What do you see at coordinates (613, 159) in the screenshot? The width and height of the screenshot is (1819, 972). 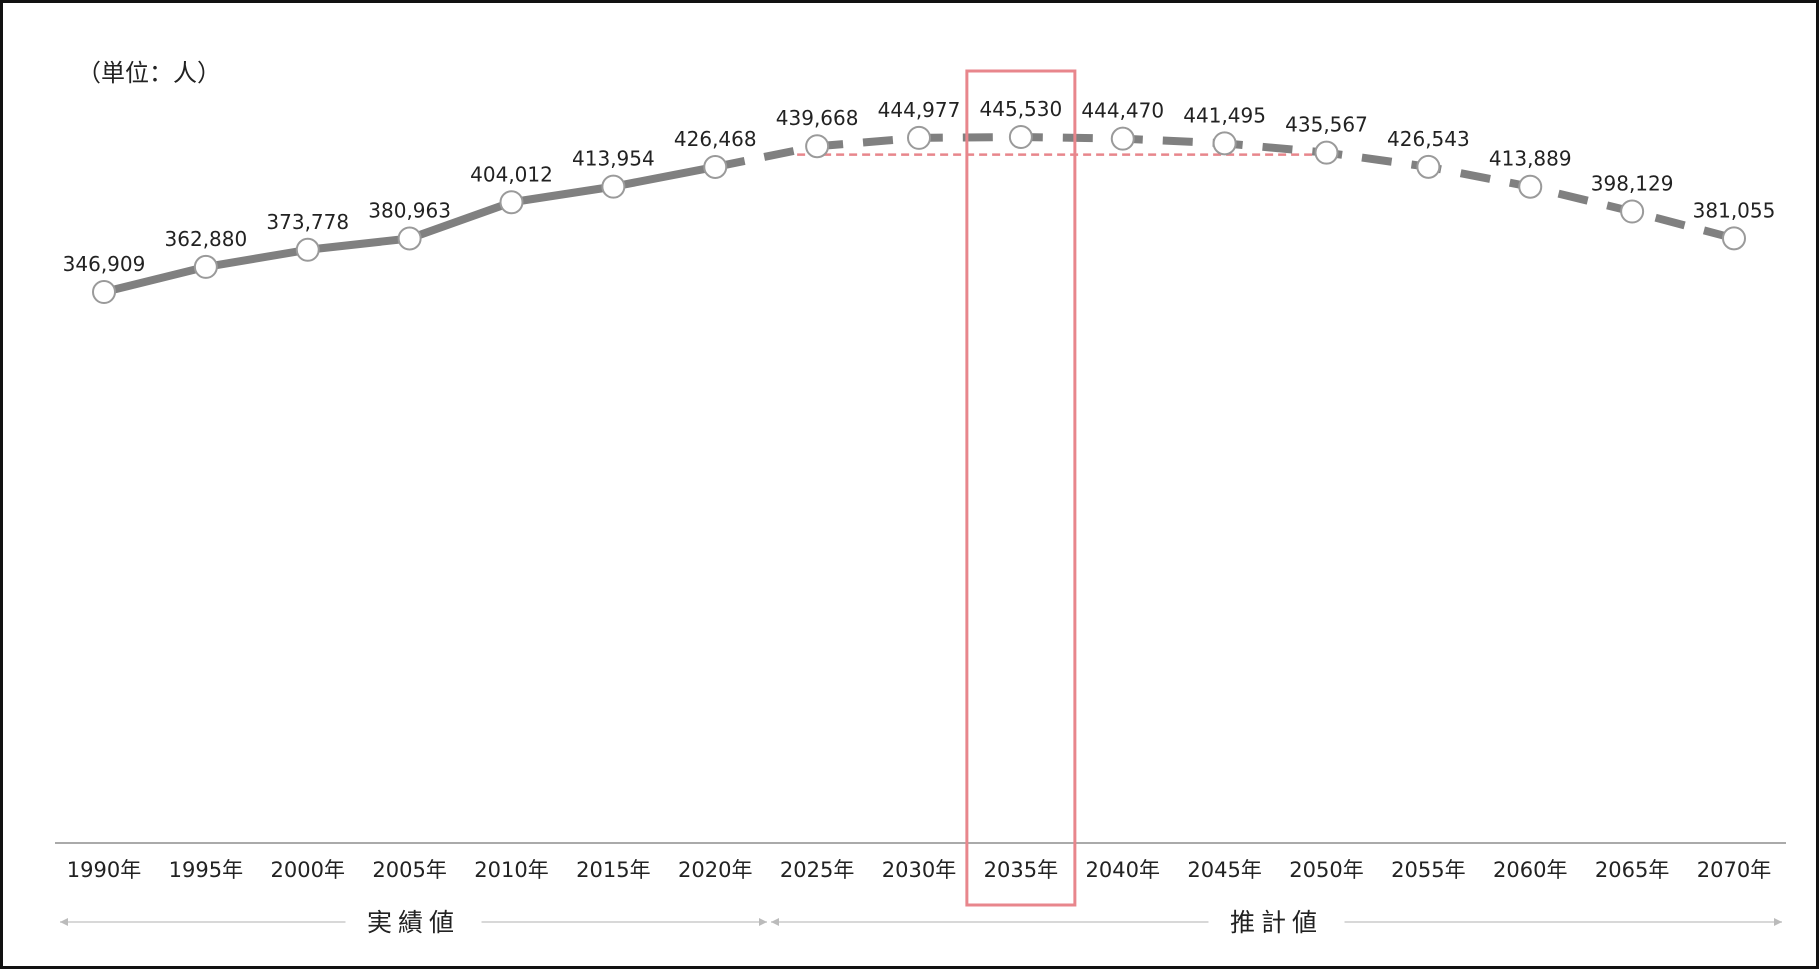 I see `data-label: 413,954` at bounding box center [613, 159].